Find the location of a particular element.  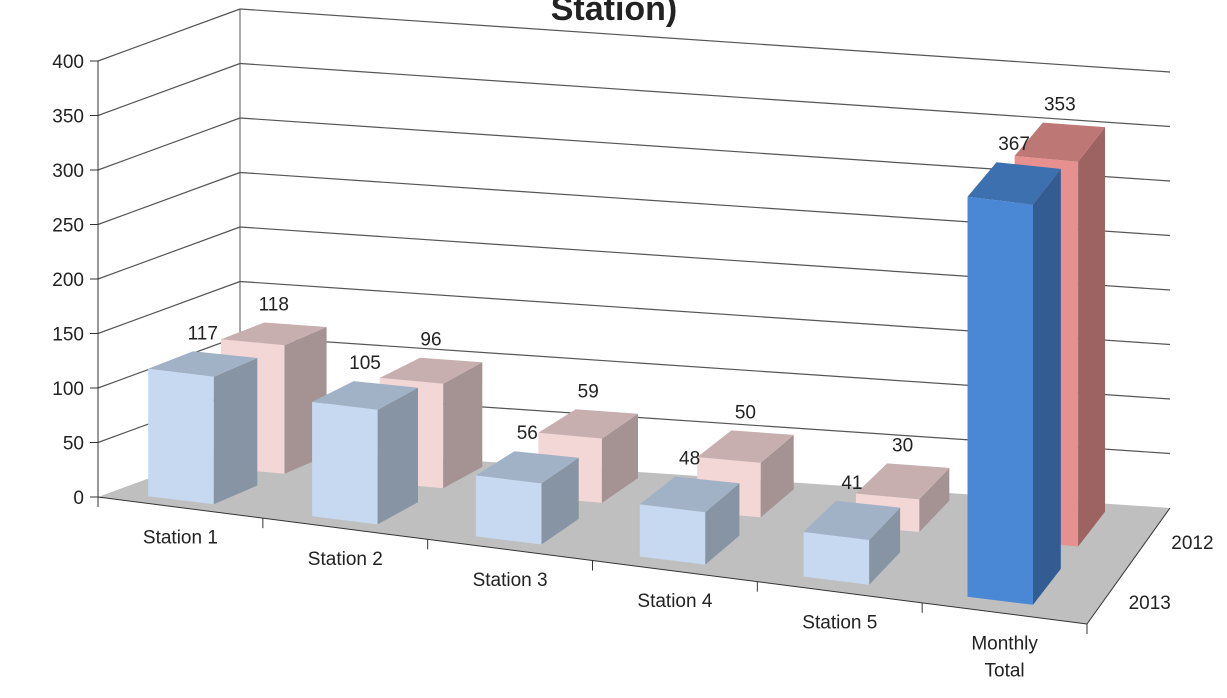

y-tick-label: 350 is located at coordinates (68, 117).